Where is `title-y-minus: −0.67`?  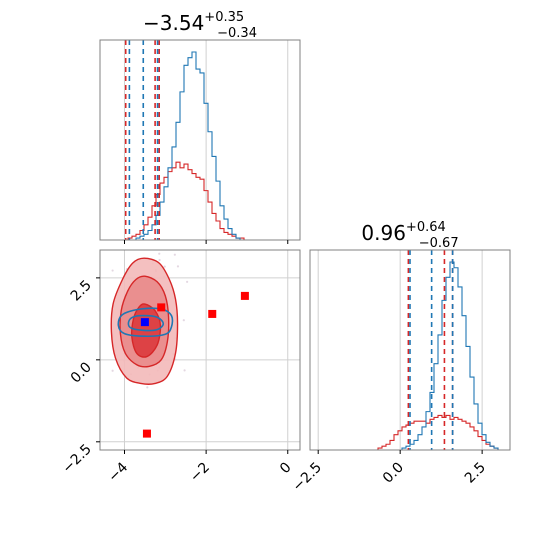
title-y-minus: −0.67 is located at coordinates (439, 243).